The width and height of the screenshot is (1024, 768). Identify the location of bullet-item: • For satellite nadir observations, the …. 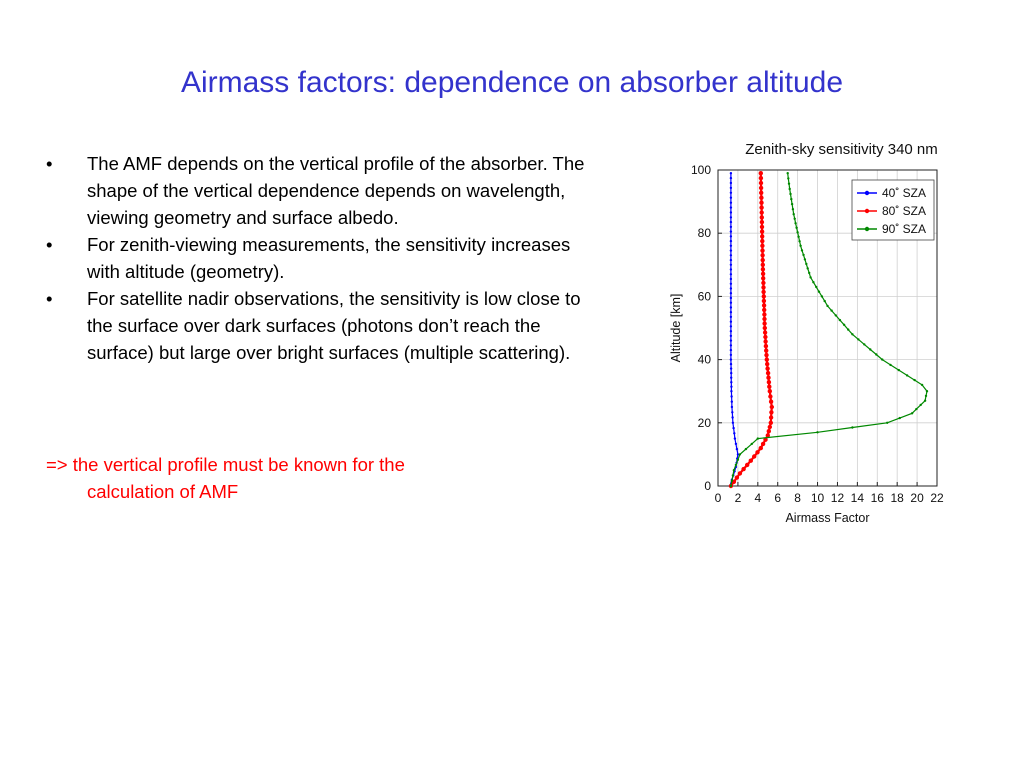
(316, 325).